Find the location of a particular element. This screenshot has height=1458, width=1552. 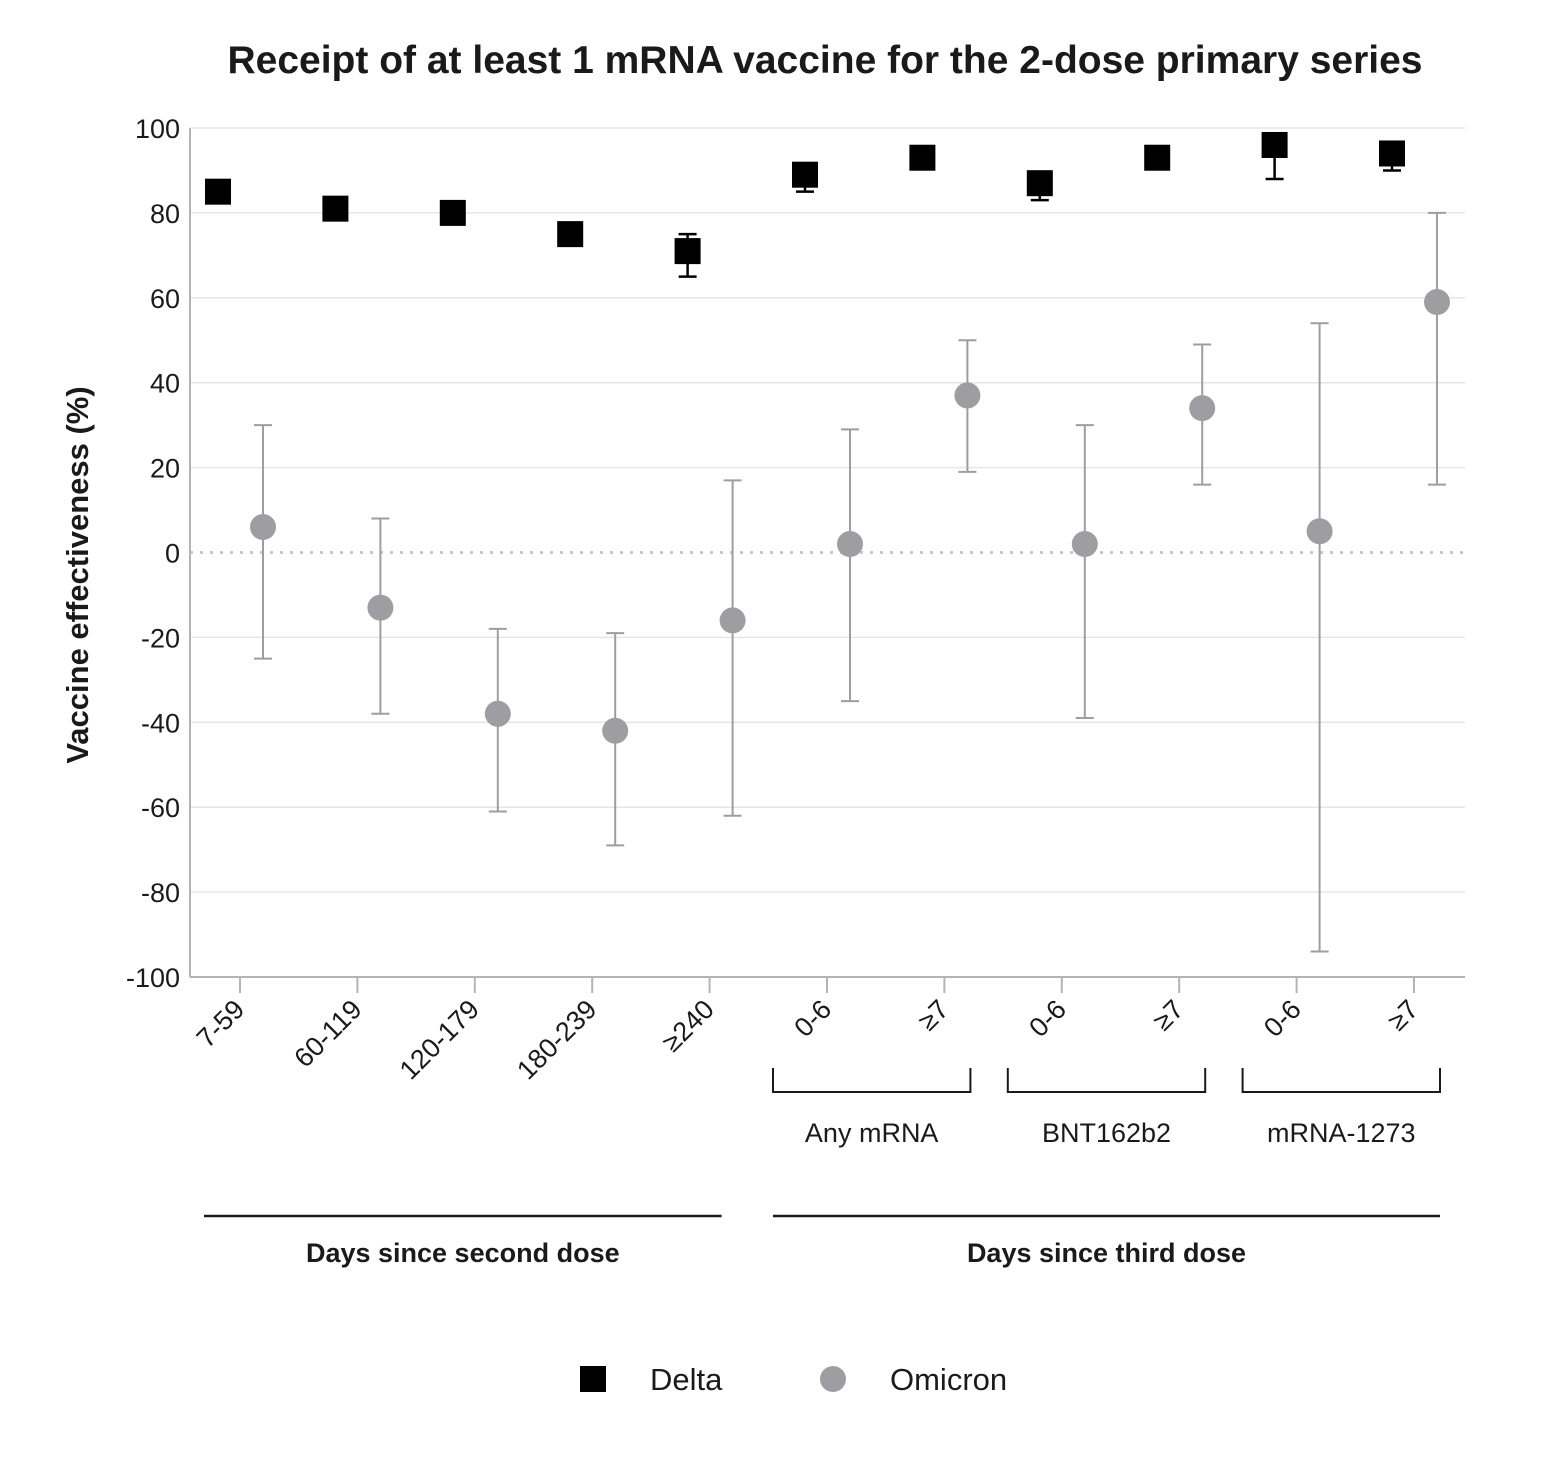

y-axis-label: Vaccine effectiveness (%) is located at coordinates (77, 574).